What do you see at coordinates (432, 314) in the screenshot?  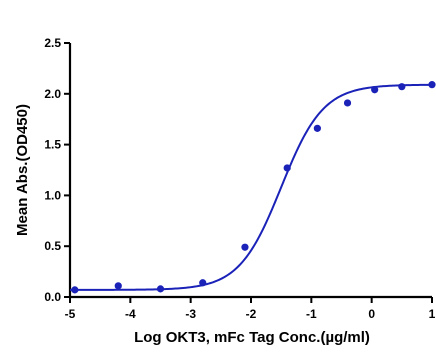 I see `x-tick-label: 1` at bounding box center [432, 314].